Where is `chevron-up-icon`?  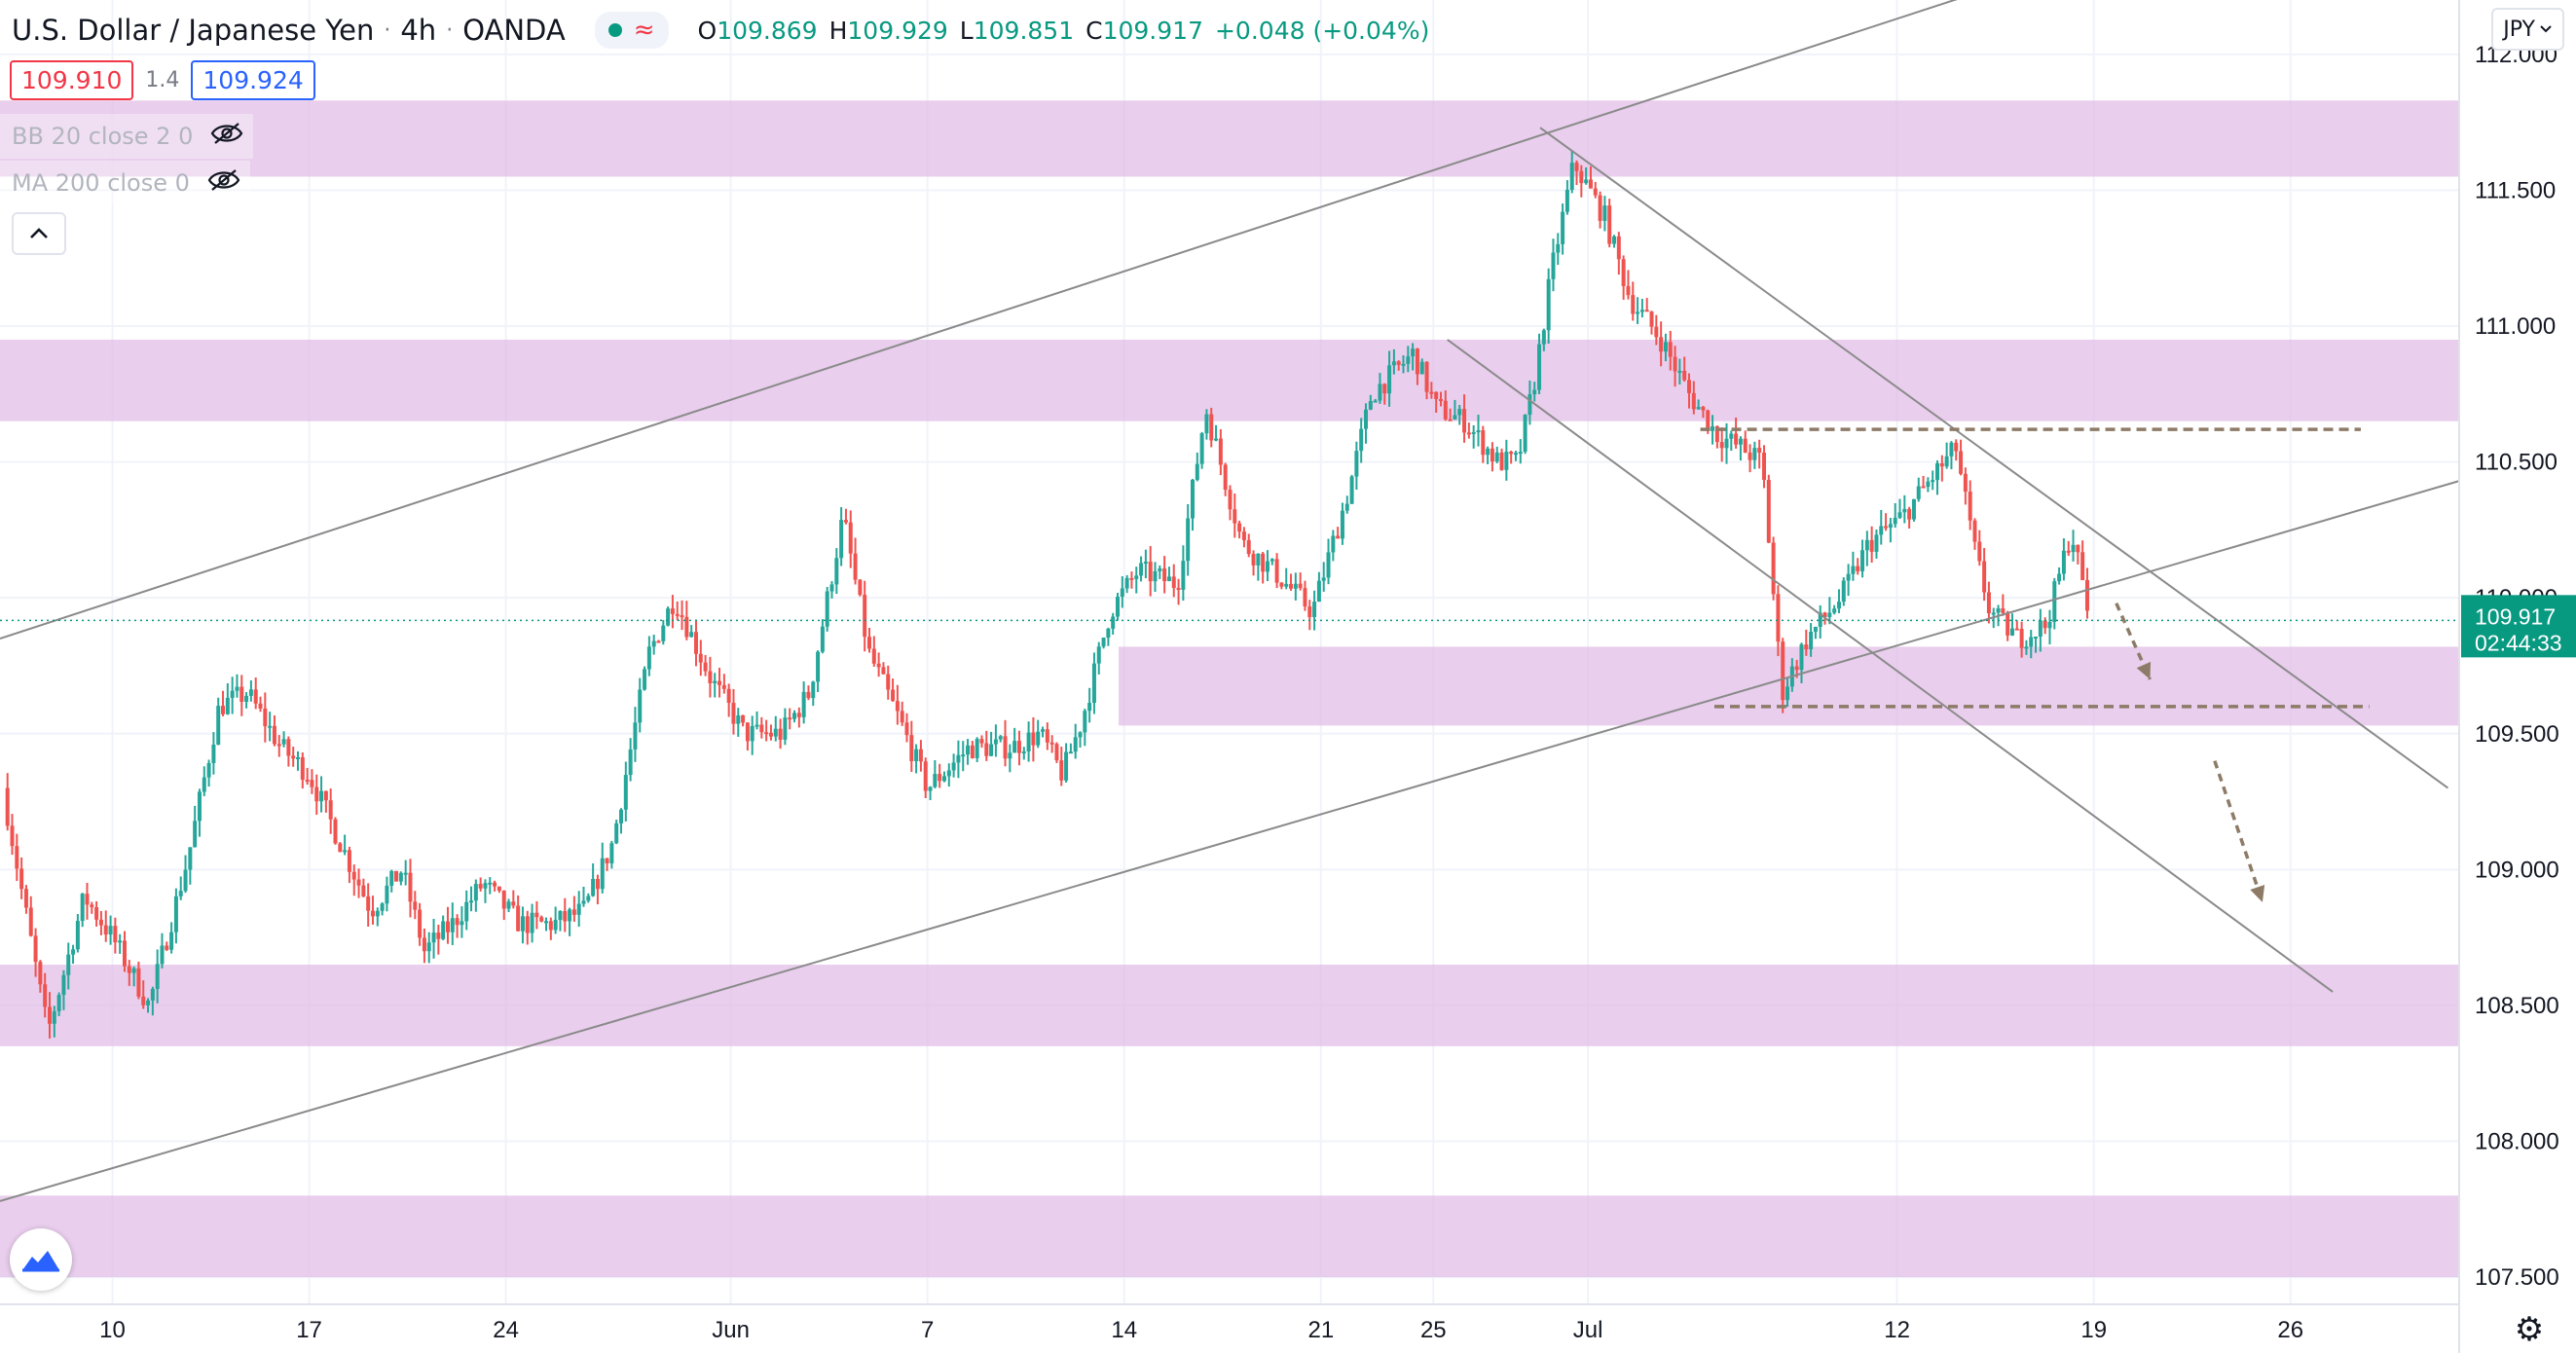 chevron-up-icon is located at coordinates (39, 233).